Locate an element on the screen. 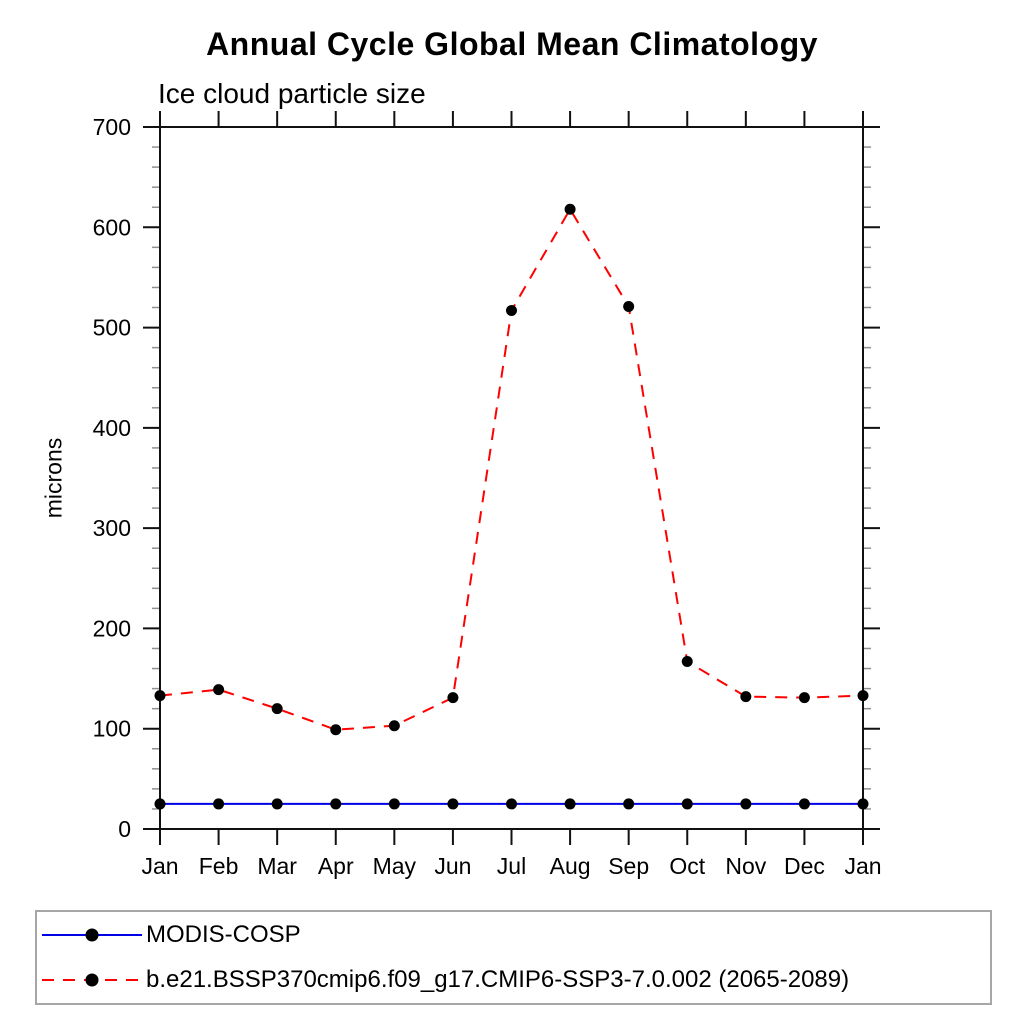  x-tick-label: Jun is located at coordinates (452, 866).